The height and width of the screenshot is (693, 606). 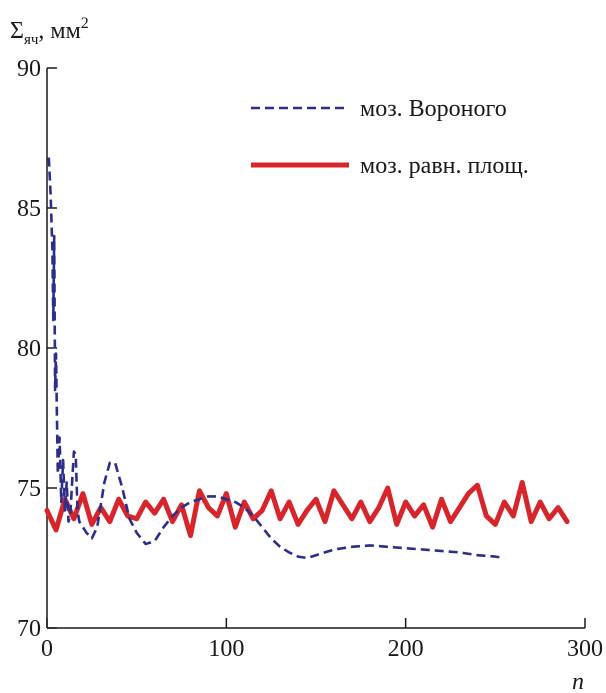 What do you see at coordinates (226, 649) in the screenshot?
I see `x-tick-label: 100` at bounding box center [226, 649].